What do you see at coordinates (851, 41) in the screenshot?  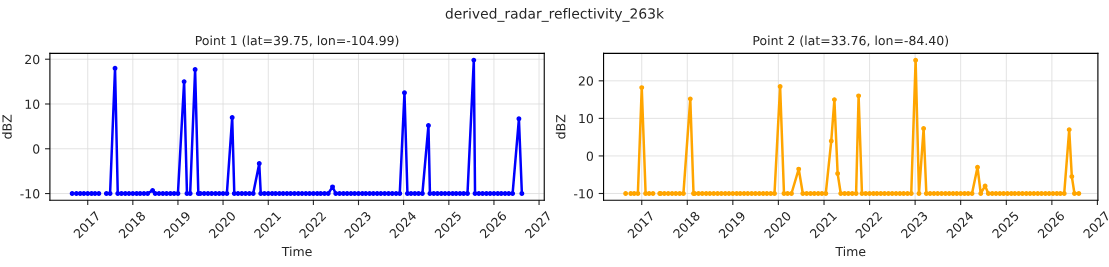 I see `chart-title: Point 2 (lat=33.76, lon=-84.40)` at bounding box center [851, 41].